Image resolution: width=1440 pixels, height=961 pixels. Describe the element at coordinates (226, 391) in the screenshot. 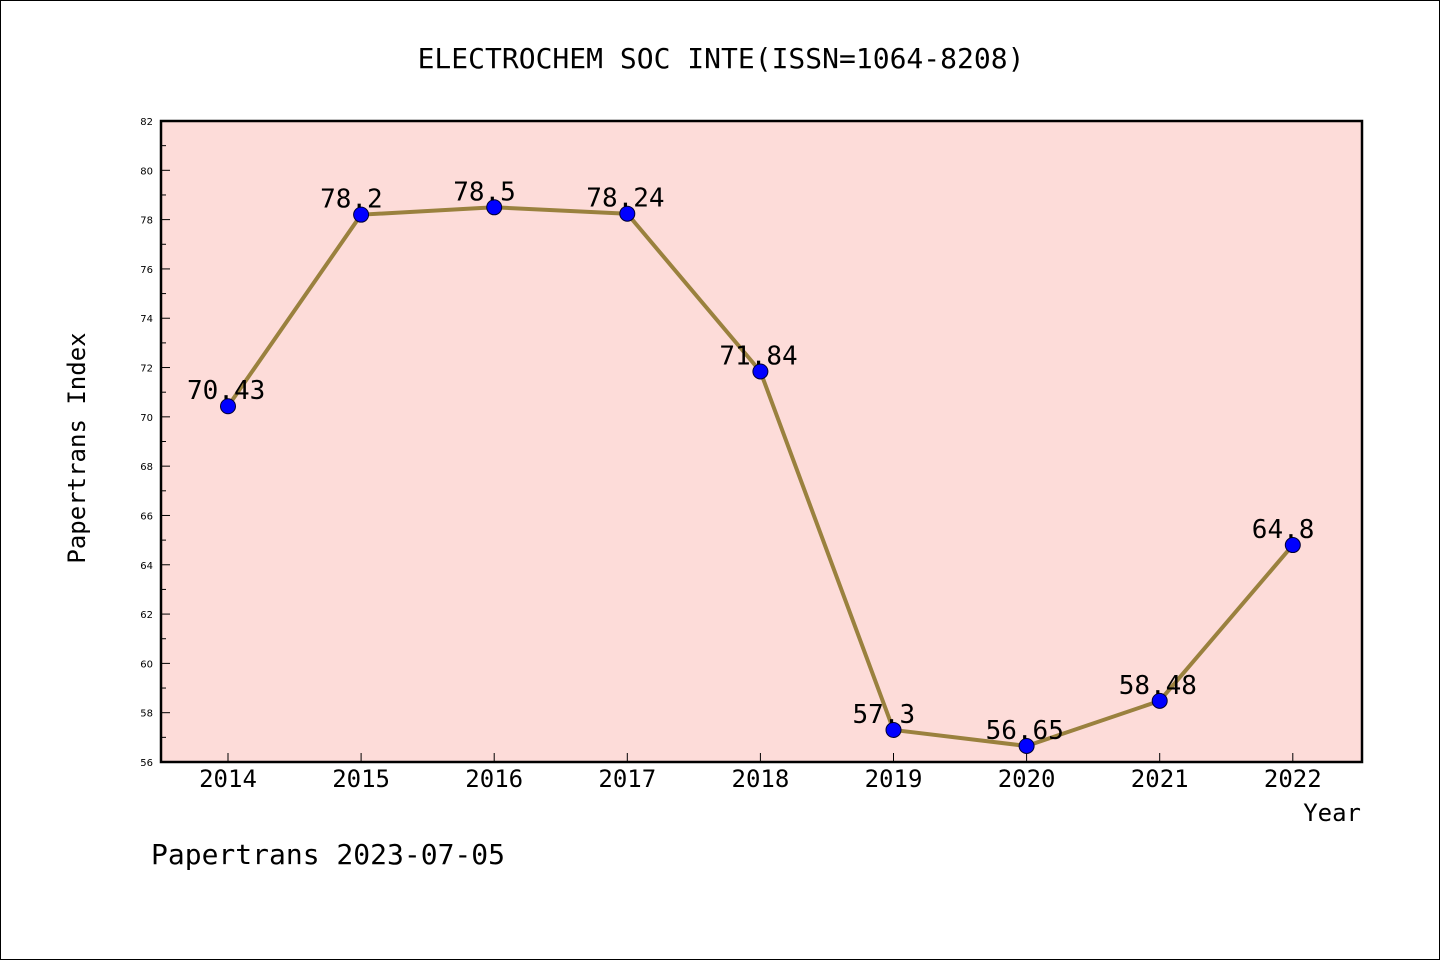

I see `data-point-label: 70.43` at that location.